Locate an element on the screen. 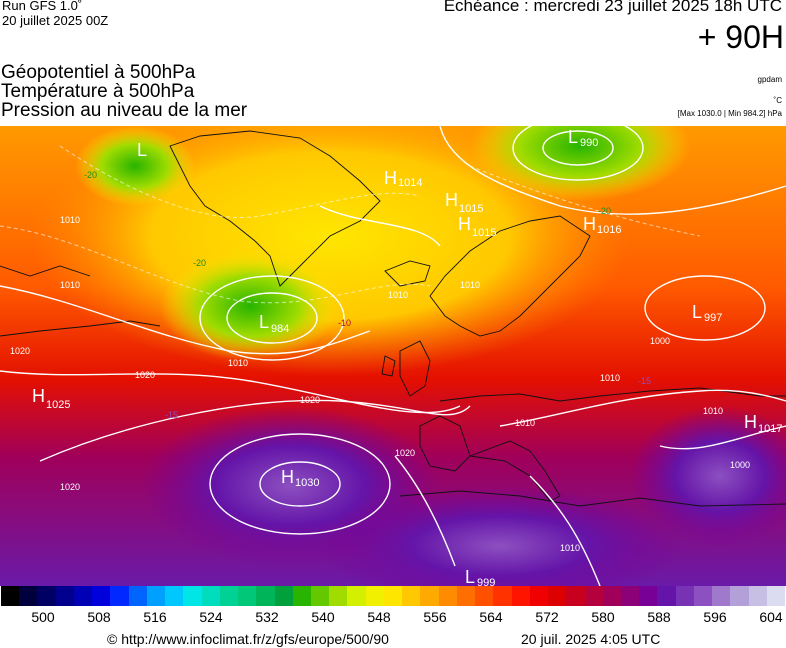  center-h-1014-letter: H is located at coordinates (390, 178).